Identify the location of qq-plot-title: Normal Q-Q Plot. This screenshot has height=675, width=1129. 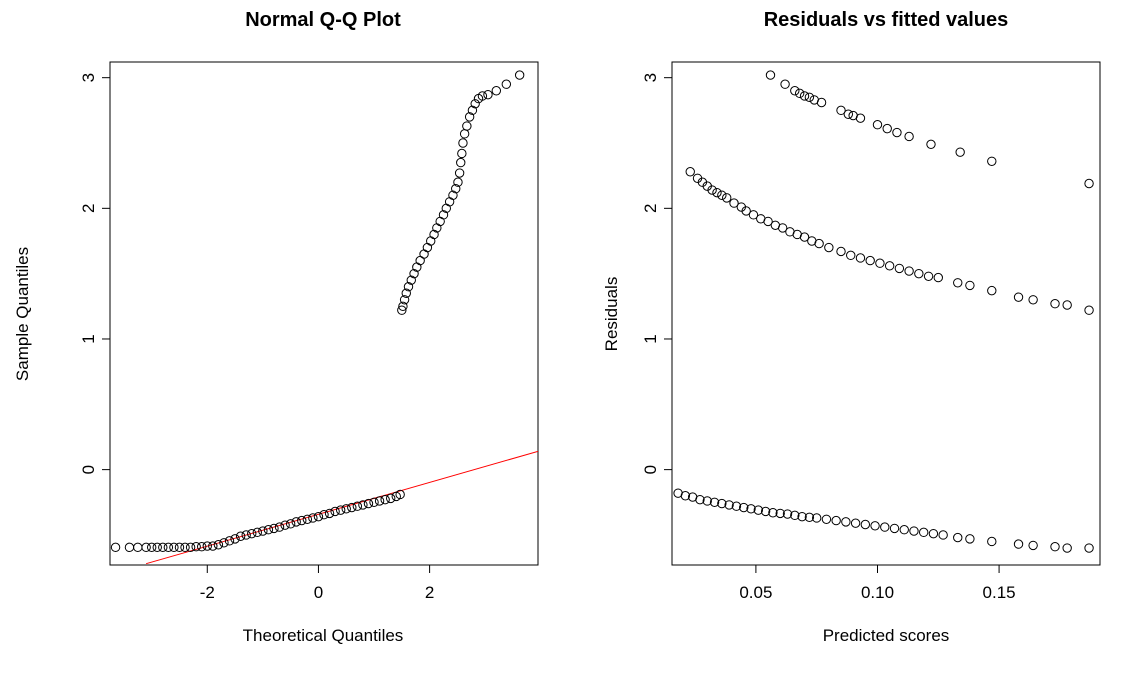
(323, 20).